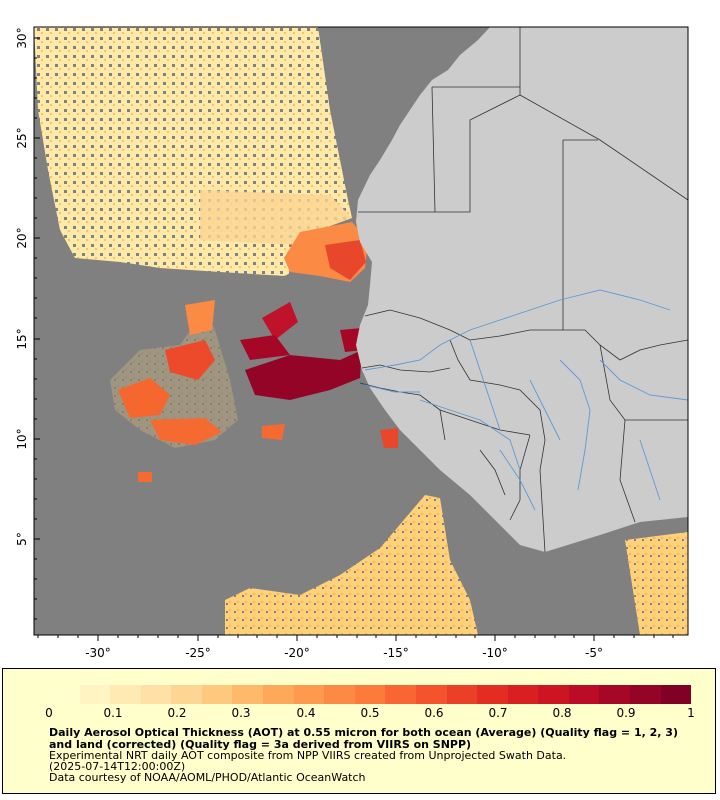 This screenshot has height=800, width=720. I want to click on colorbar, so click(370, 694).